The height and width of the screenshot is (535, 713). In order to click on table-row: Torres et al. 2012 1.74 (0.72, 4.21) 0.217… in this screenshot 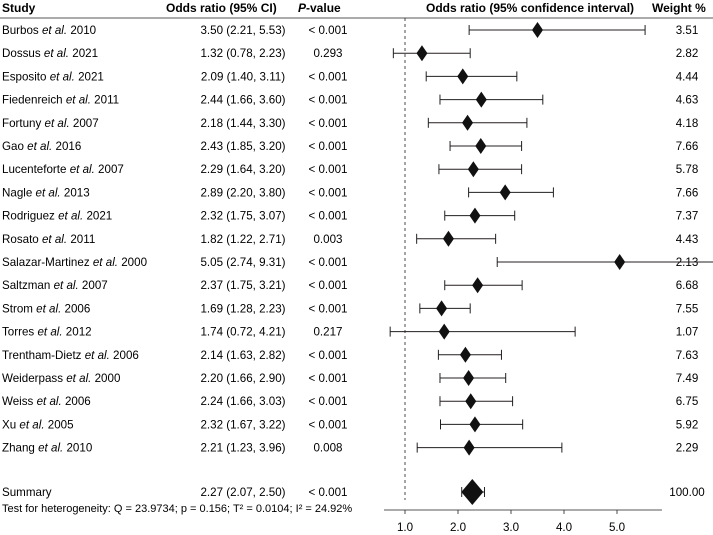, I will do `click(350, 331)`.